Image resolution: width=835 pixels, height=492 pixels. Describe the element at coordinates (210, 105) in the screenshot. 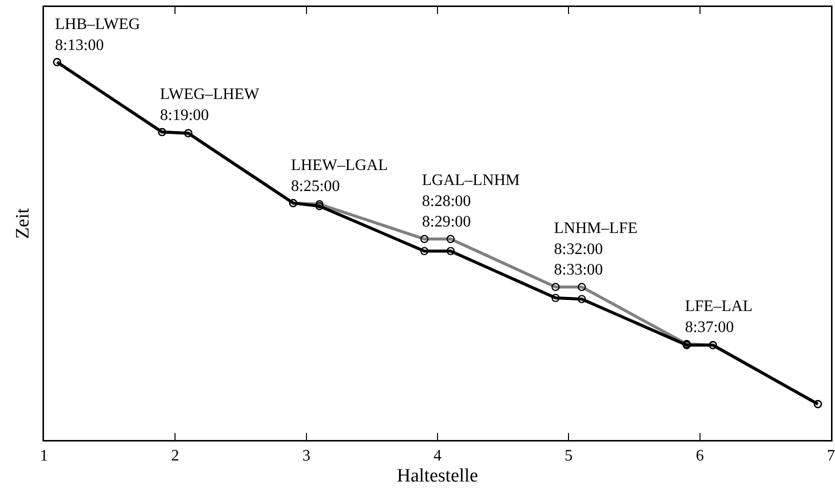

I see `annotation: LWEG–LHEW 8:19:00` at that location.